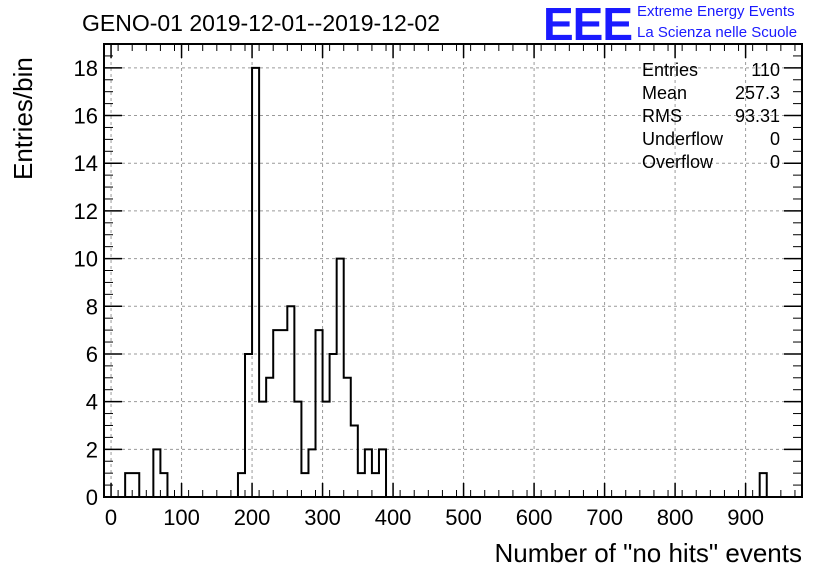  I want to click on stat-row-underflow: Underflow 0, so click(711, 139).